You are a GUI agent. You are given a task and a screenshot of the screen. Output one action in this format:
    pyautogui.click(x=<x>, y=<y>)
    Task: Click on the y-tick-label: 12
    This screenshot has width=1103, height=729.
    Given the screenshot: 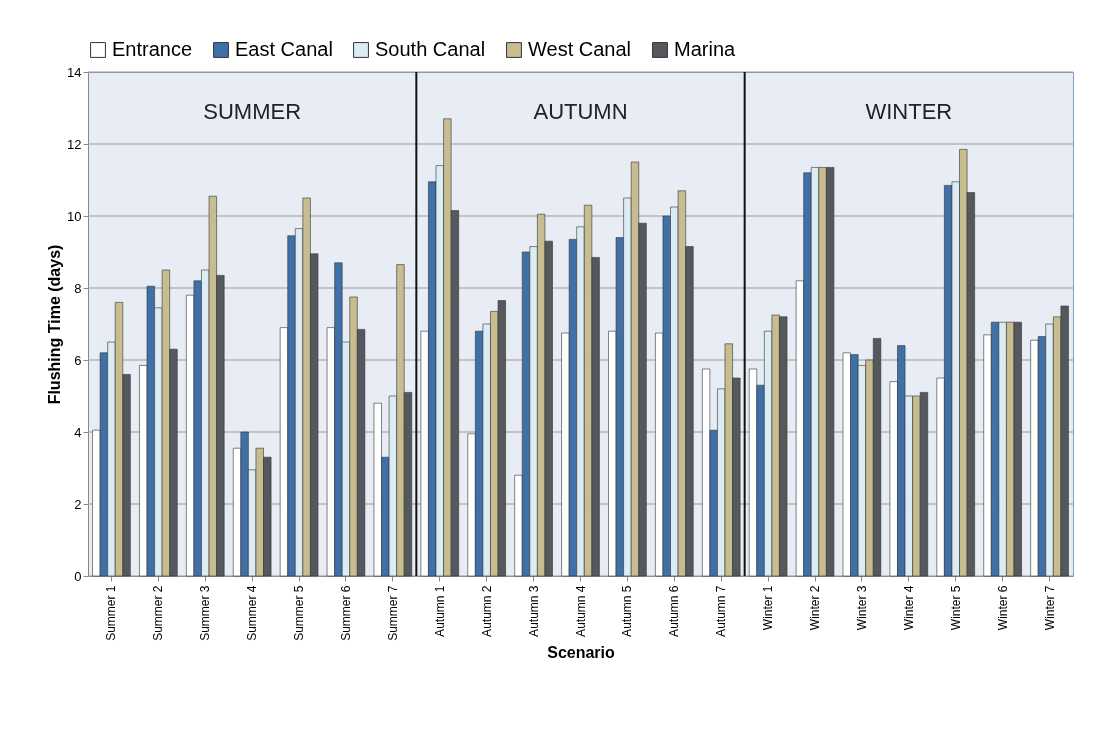 What is the action you would take?
    pyautogui.click(x=74, y=144)
    